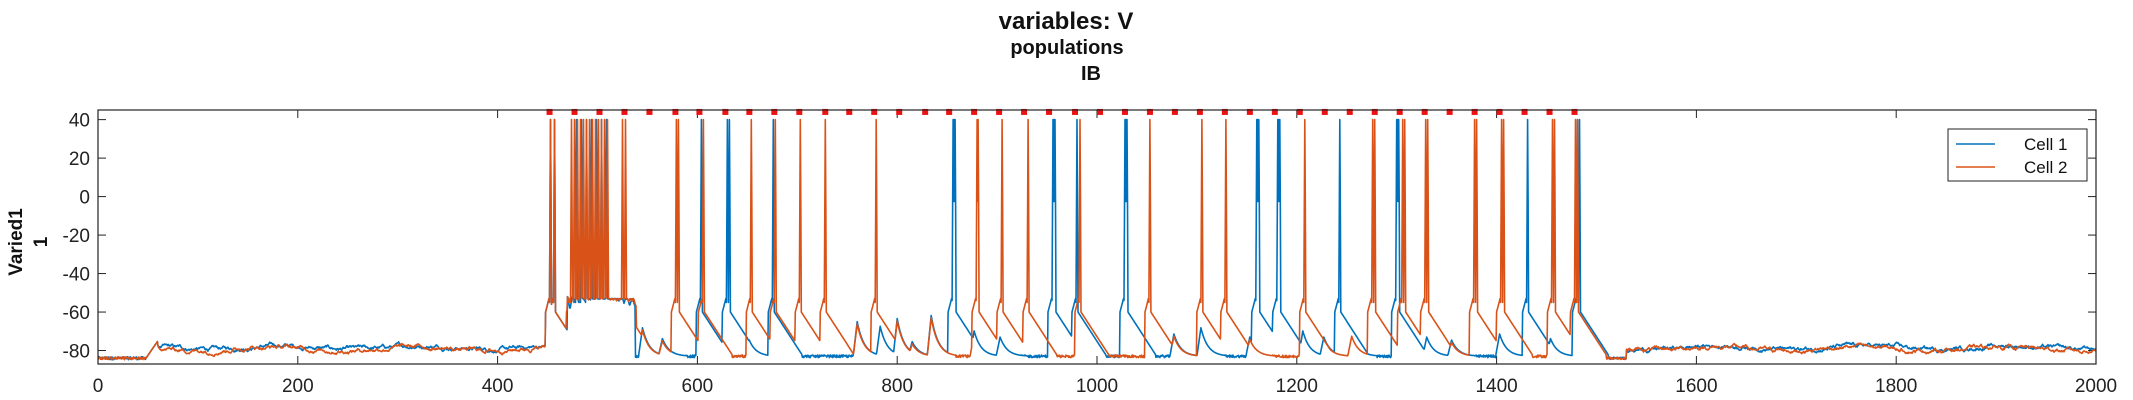 This screenshot has width=2133, height=400. What do you see at coordinates (1066, 48) in the screenshot?
I see `chart-subtitle-populations: populations` at bounding box center [1066, 48].